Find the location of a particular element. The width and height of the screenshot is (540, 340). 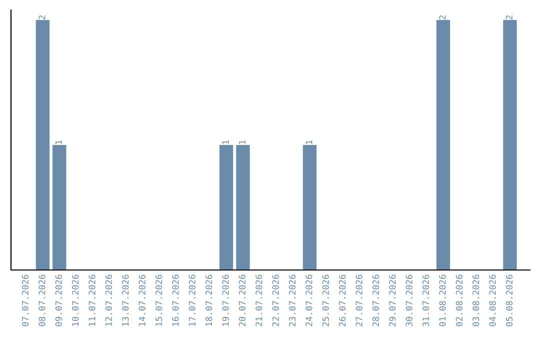

x-tick-label: 15.07.2026 is located at coordinates (158, 300).